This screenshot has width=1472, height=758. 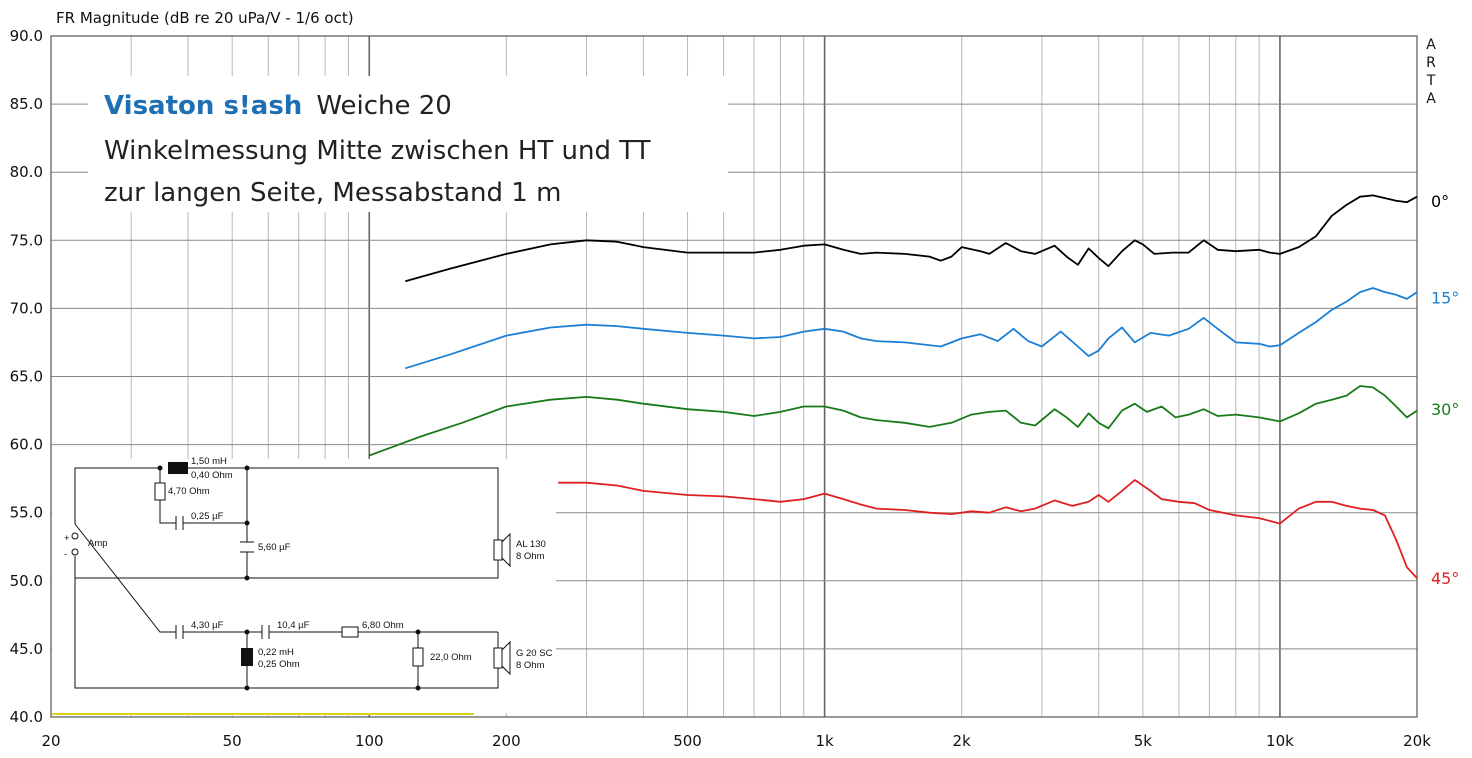 What do you see at coordinates (276, 652) in the screenshot?
I see `l2-value: 0,22 mH` at bounding box center [276, 652].